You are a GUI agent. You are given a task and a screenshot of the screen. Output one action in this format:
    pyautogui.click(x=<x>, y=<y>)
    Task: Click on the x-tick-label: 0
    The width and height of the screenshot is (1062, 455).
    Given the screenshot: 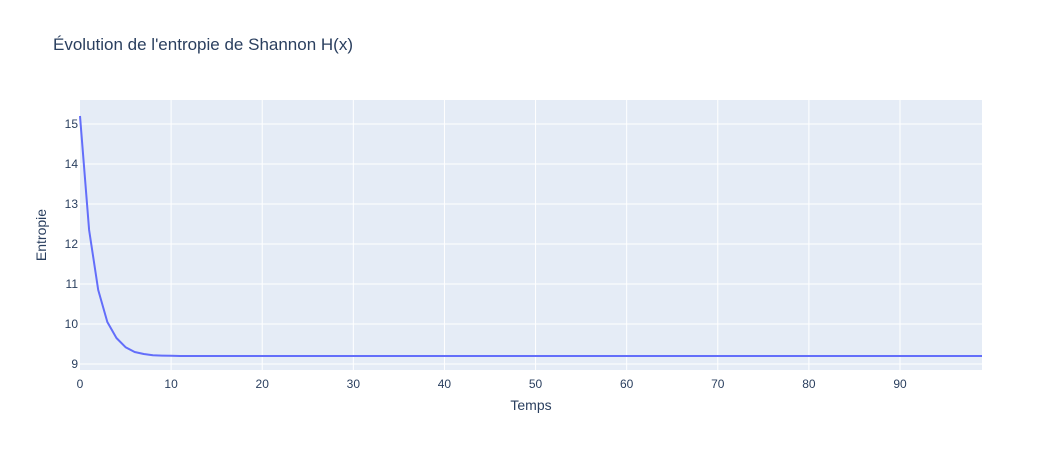 What is the action you would take?
    pyautogui.click(x=80, y=384)
    